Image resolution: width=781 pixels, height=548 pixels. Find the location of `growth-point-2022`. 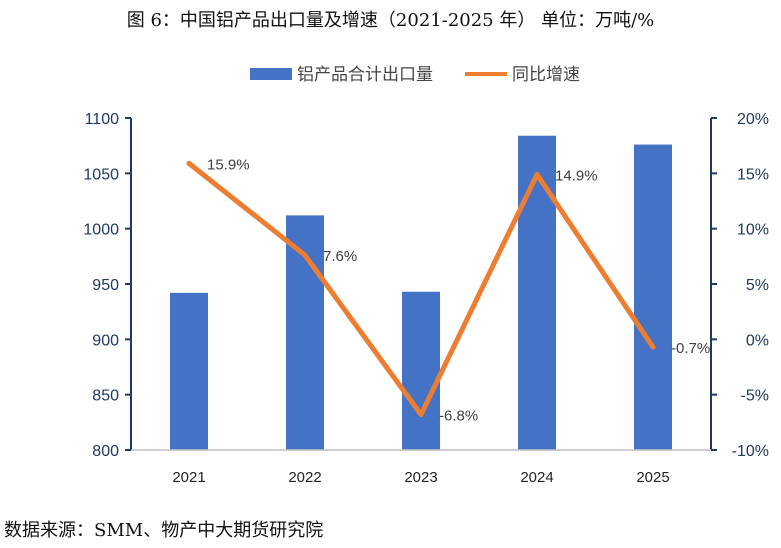

growth-point-2022 is located at coordinates (305, 255).